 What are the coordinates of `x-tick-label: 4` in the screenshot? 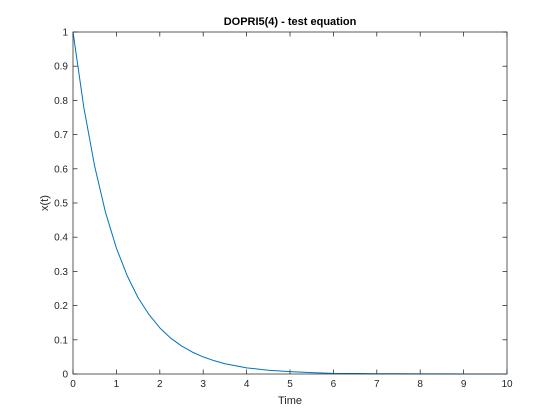 It's located at (247, 384).